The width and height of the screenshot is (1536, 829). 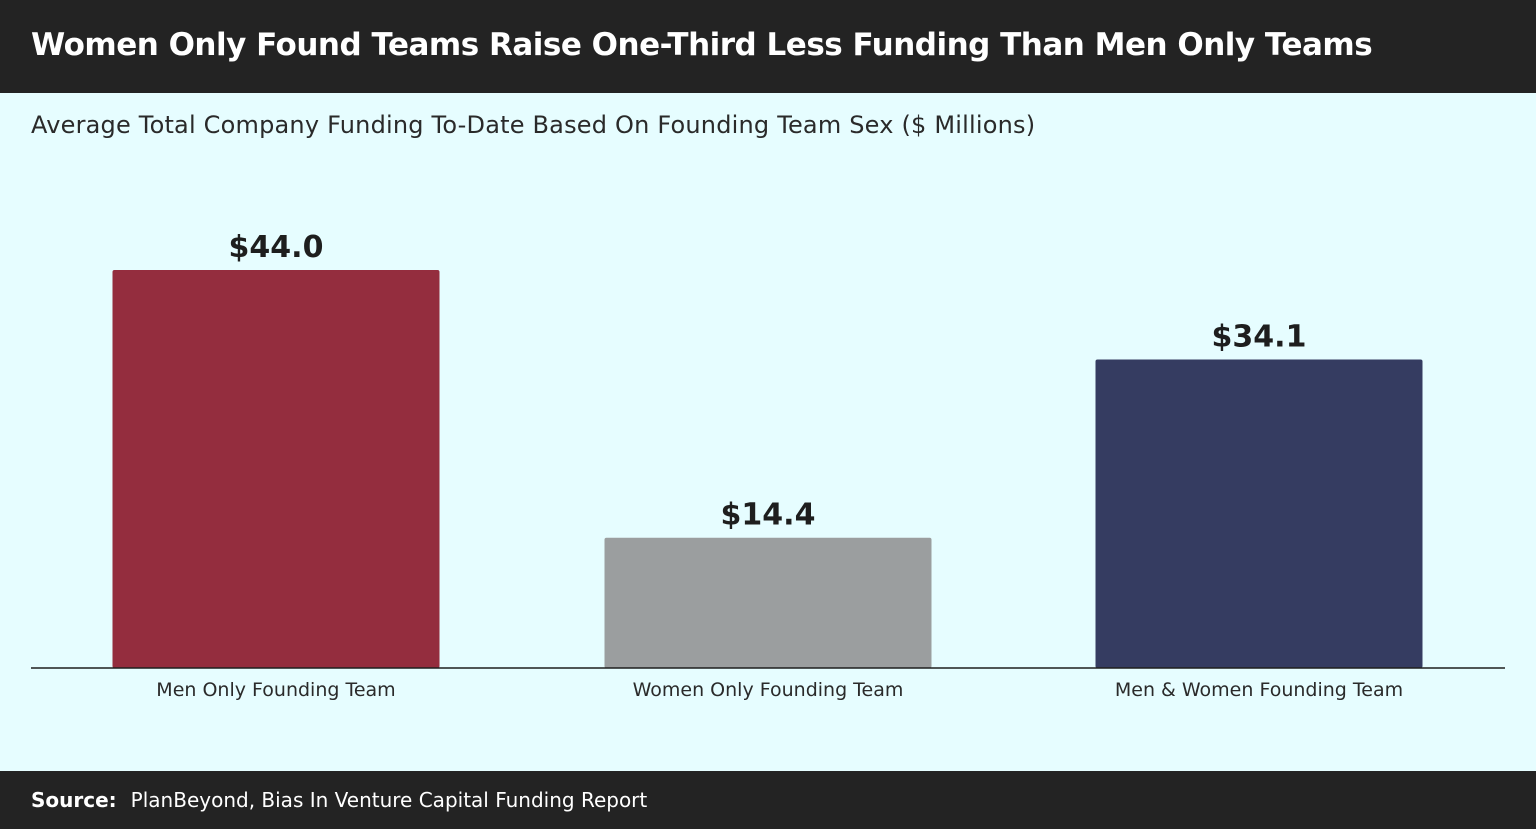 I want to click on data-label-1: $44.0, so click(x=276, y=247).